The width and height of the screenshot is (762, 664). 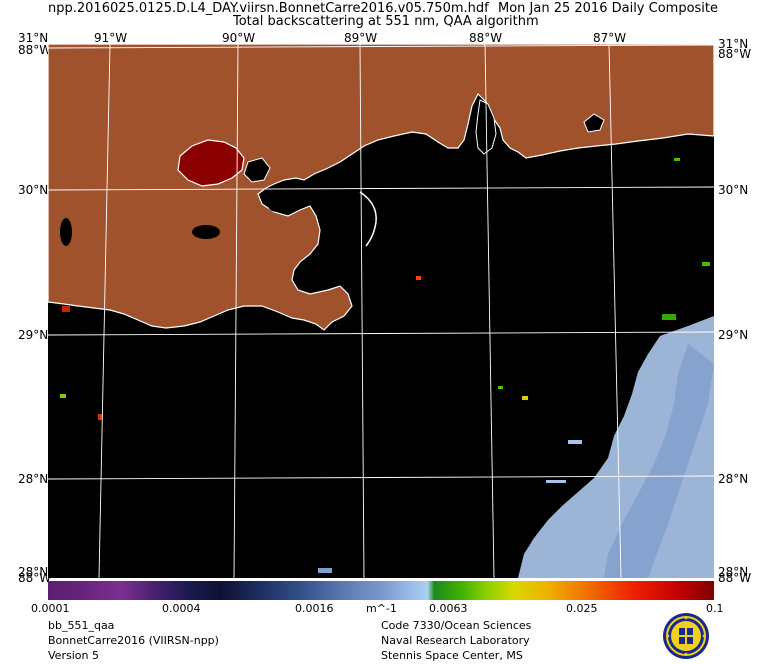 What do you see at coordinates (486, 38) in the screenshot?
I see `lon-label: 88°W` at bounding box center [486, 38].